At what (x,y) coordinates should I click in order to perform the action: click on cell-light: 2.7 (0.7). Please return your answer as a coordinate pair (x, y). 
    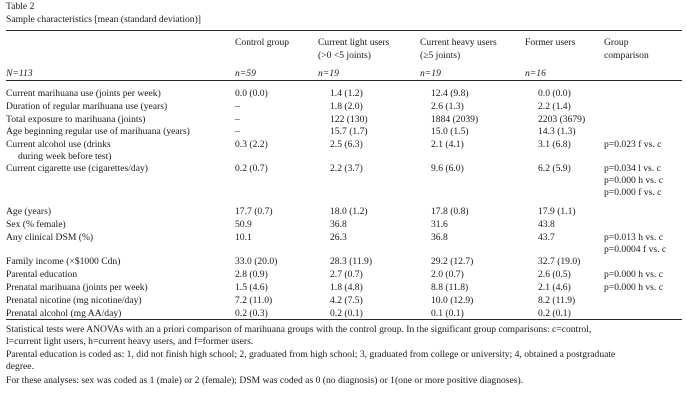
    Looking at the image, I should click on (346, 274).